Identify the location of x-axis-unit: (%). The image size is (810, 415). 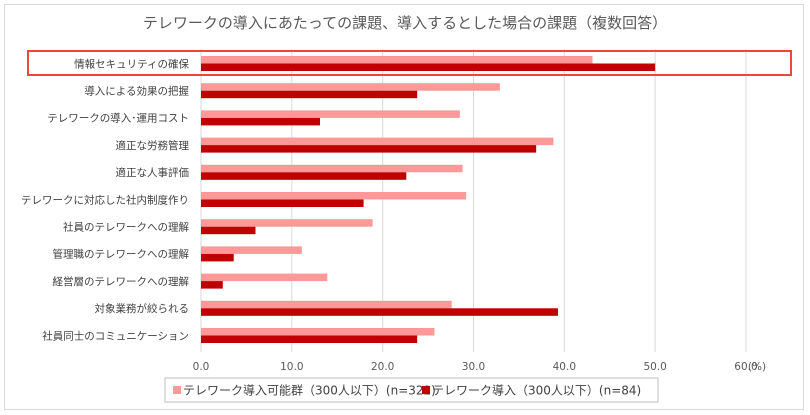
(757, 367).